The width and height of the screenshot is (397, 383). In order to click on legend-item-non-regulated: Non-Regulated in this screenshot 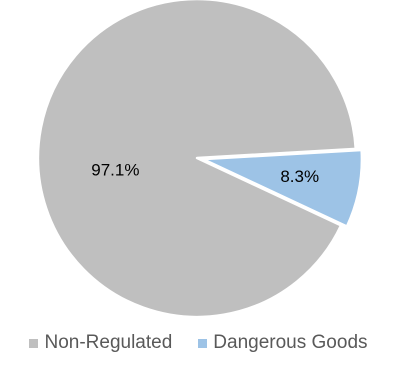, I will do `click(100, 343)`.